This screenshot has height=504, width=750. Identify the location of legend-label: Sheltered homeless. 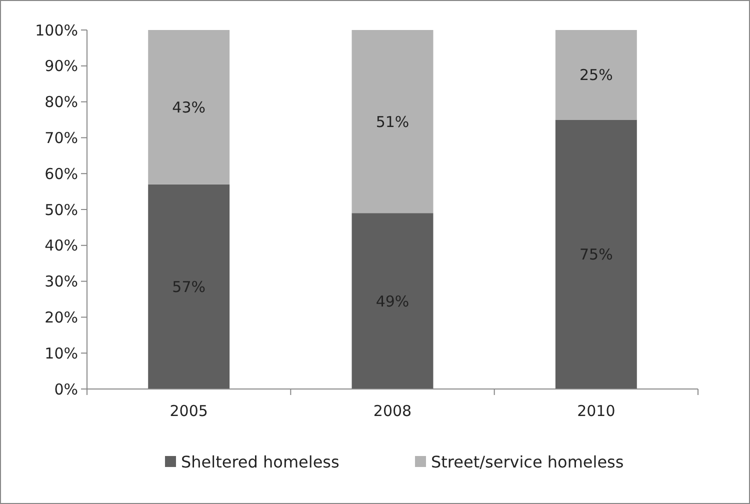
(260, 462).